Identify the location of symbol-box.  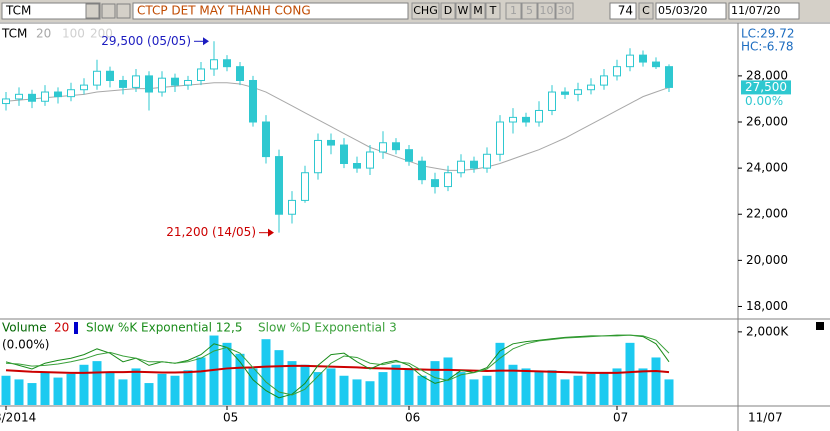
(51, 11).